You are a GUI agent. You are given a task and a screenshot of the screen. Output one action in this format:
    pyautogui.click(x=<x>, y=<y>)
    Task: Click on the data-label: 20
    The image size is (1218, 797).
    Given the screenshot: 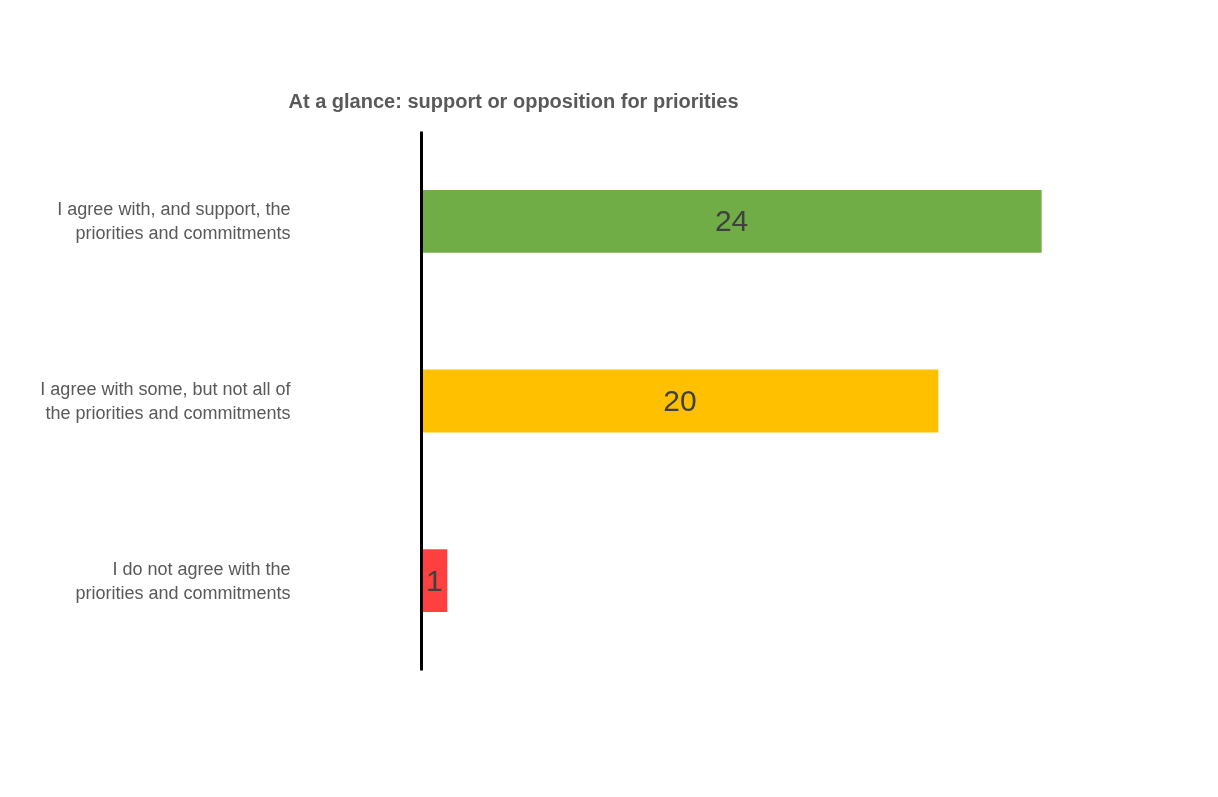 What is the action you would take?
    pyautogui.click(x=680, y=400)
    